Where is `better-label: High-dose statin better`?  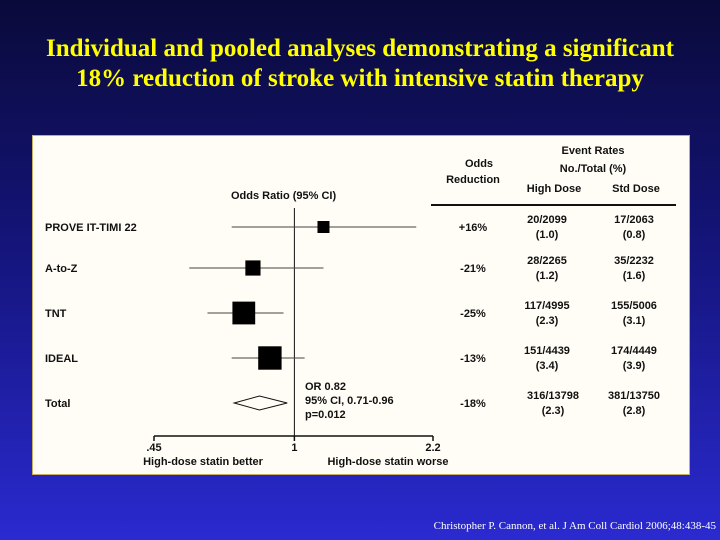 better-label: High-dose statin better is located at coordinates (203, 462).